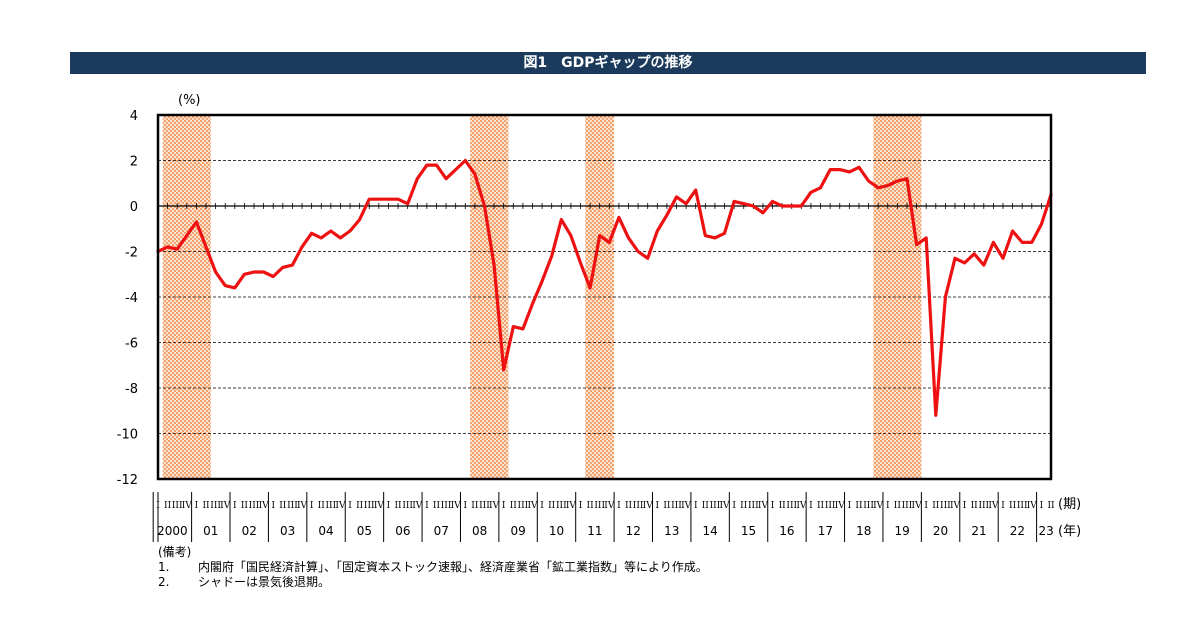 Image resolution: width=1200 pixels, height=628 pixels. What do you see at coordinates (748, 531) in the screenshot?
I see `x-year-label: 15` at bounding box center [748, 531].